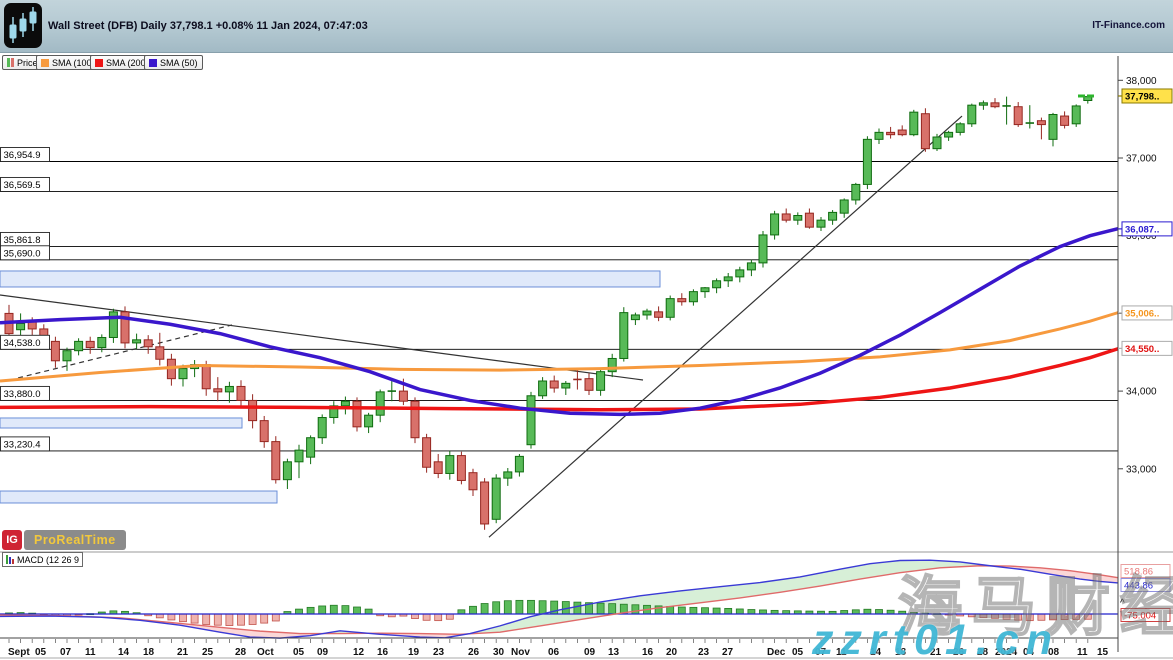 The image size is (1173, 660). I want to click on macd-indicator-label: MACD (12 26 9, so click(43, 559).